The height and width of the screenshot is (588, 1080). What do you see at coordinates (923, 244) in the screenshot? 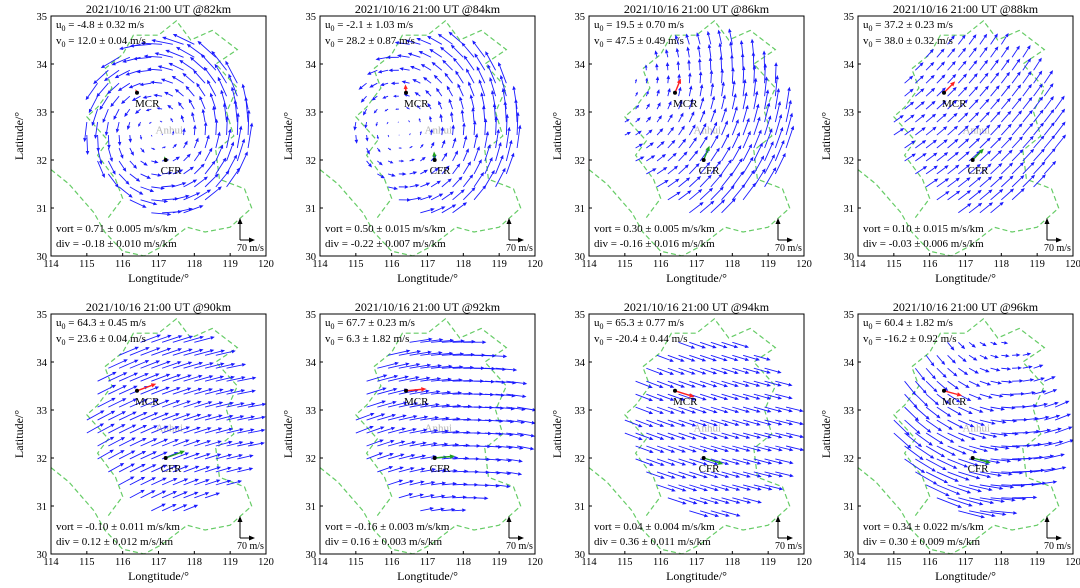
I see `divergence-value: div = -0.03 ± 0.006 m/s/km` at bounding box center [923, 244].